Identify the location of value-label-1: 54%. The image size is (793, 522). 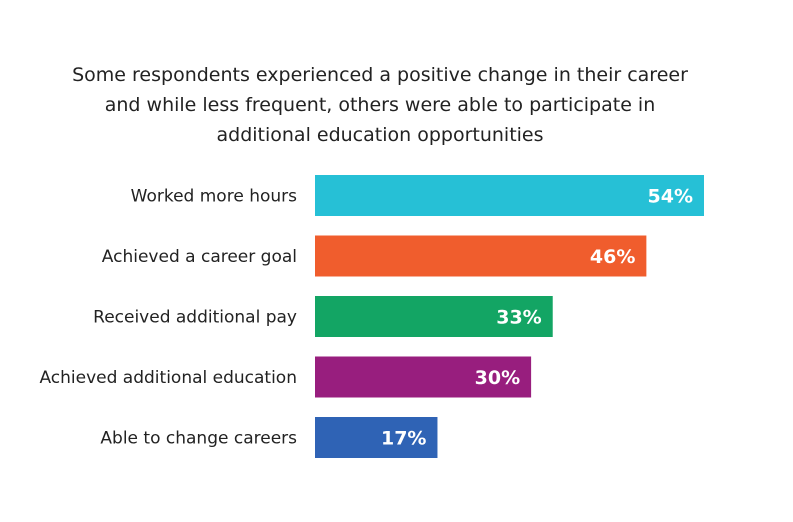
(670, 197).